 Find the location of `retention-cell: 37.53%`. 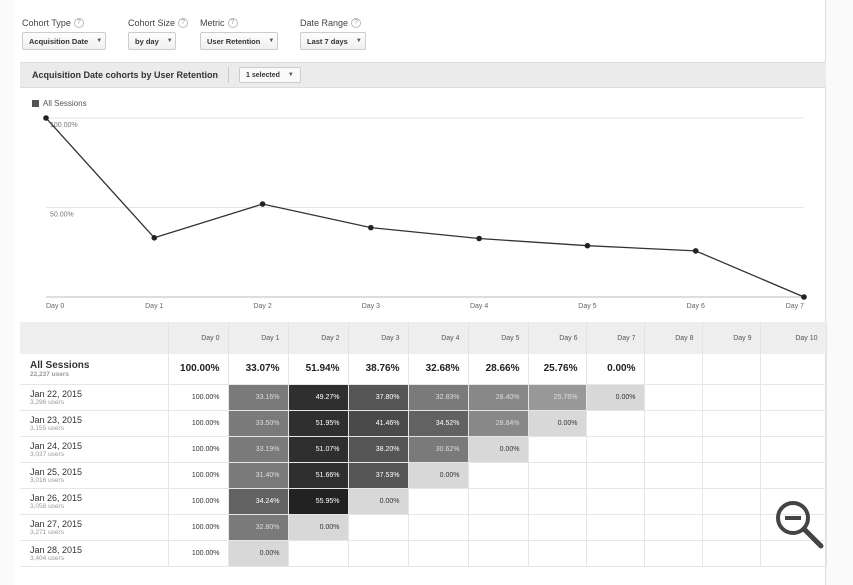

retention-cell: 37.53% is located at coordinates (378, 475).